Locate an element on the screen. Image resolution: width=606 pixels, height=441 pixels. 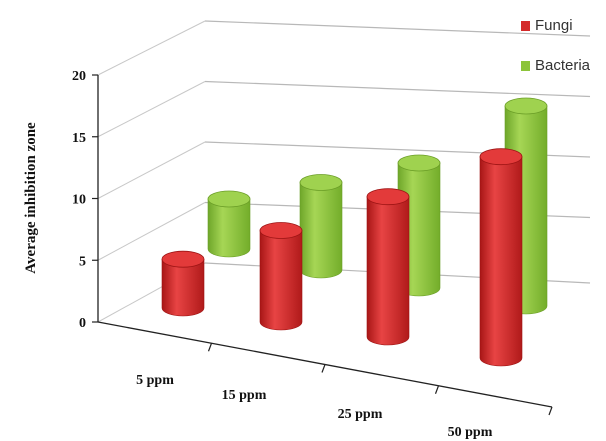
legend-swatch-bacteria is located at coordinates (525, 66).